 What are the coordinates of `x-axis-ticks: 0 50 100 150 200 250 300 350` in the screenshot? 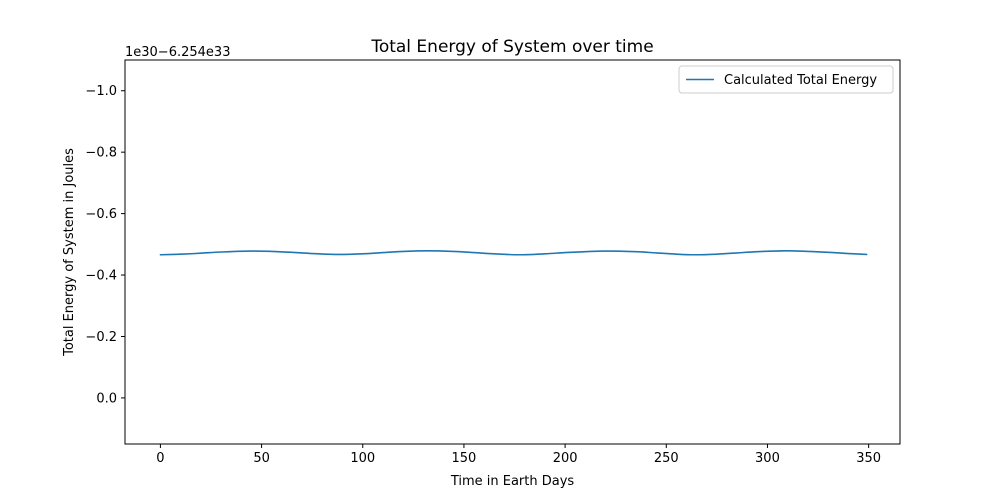 It's located at (518, 455).